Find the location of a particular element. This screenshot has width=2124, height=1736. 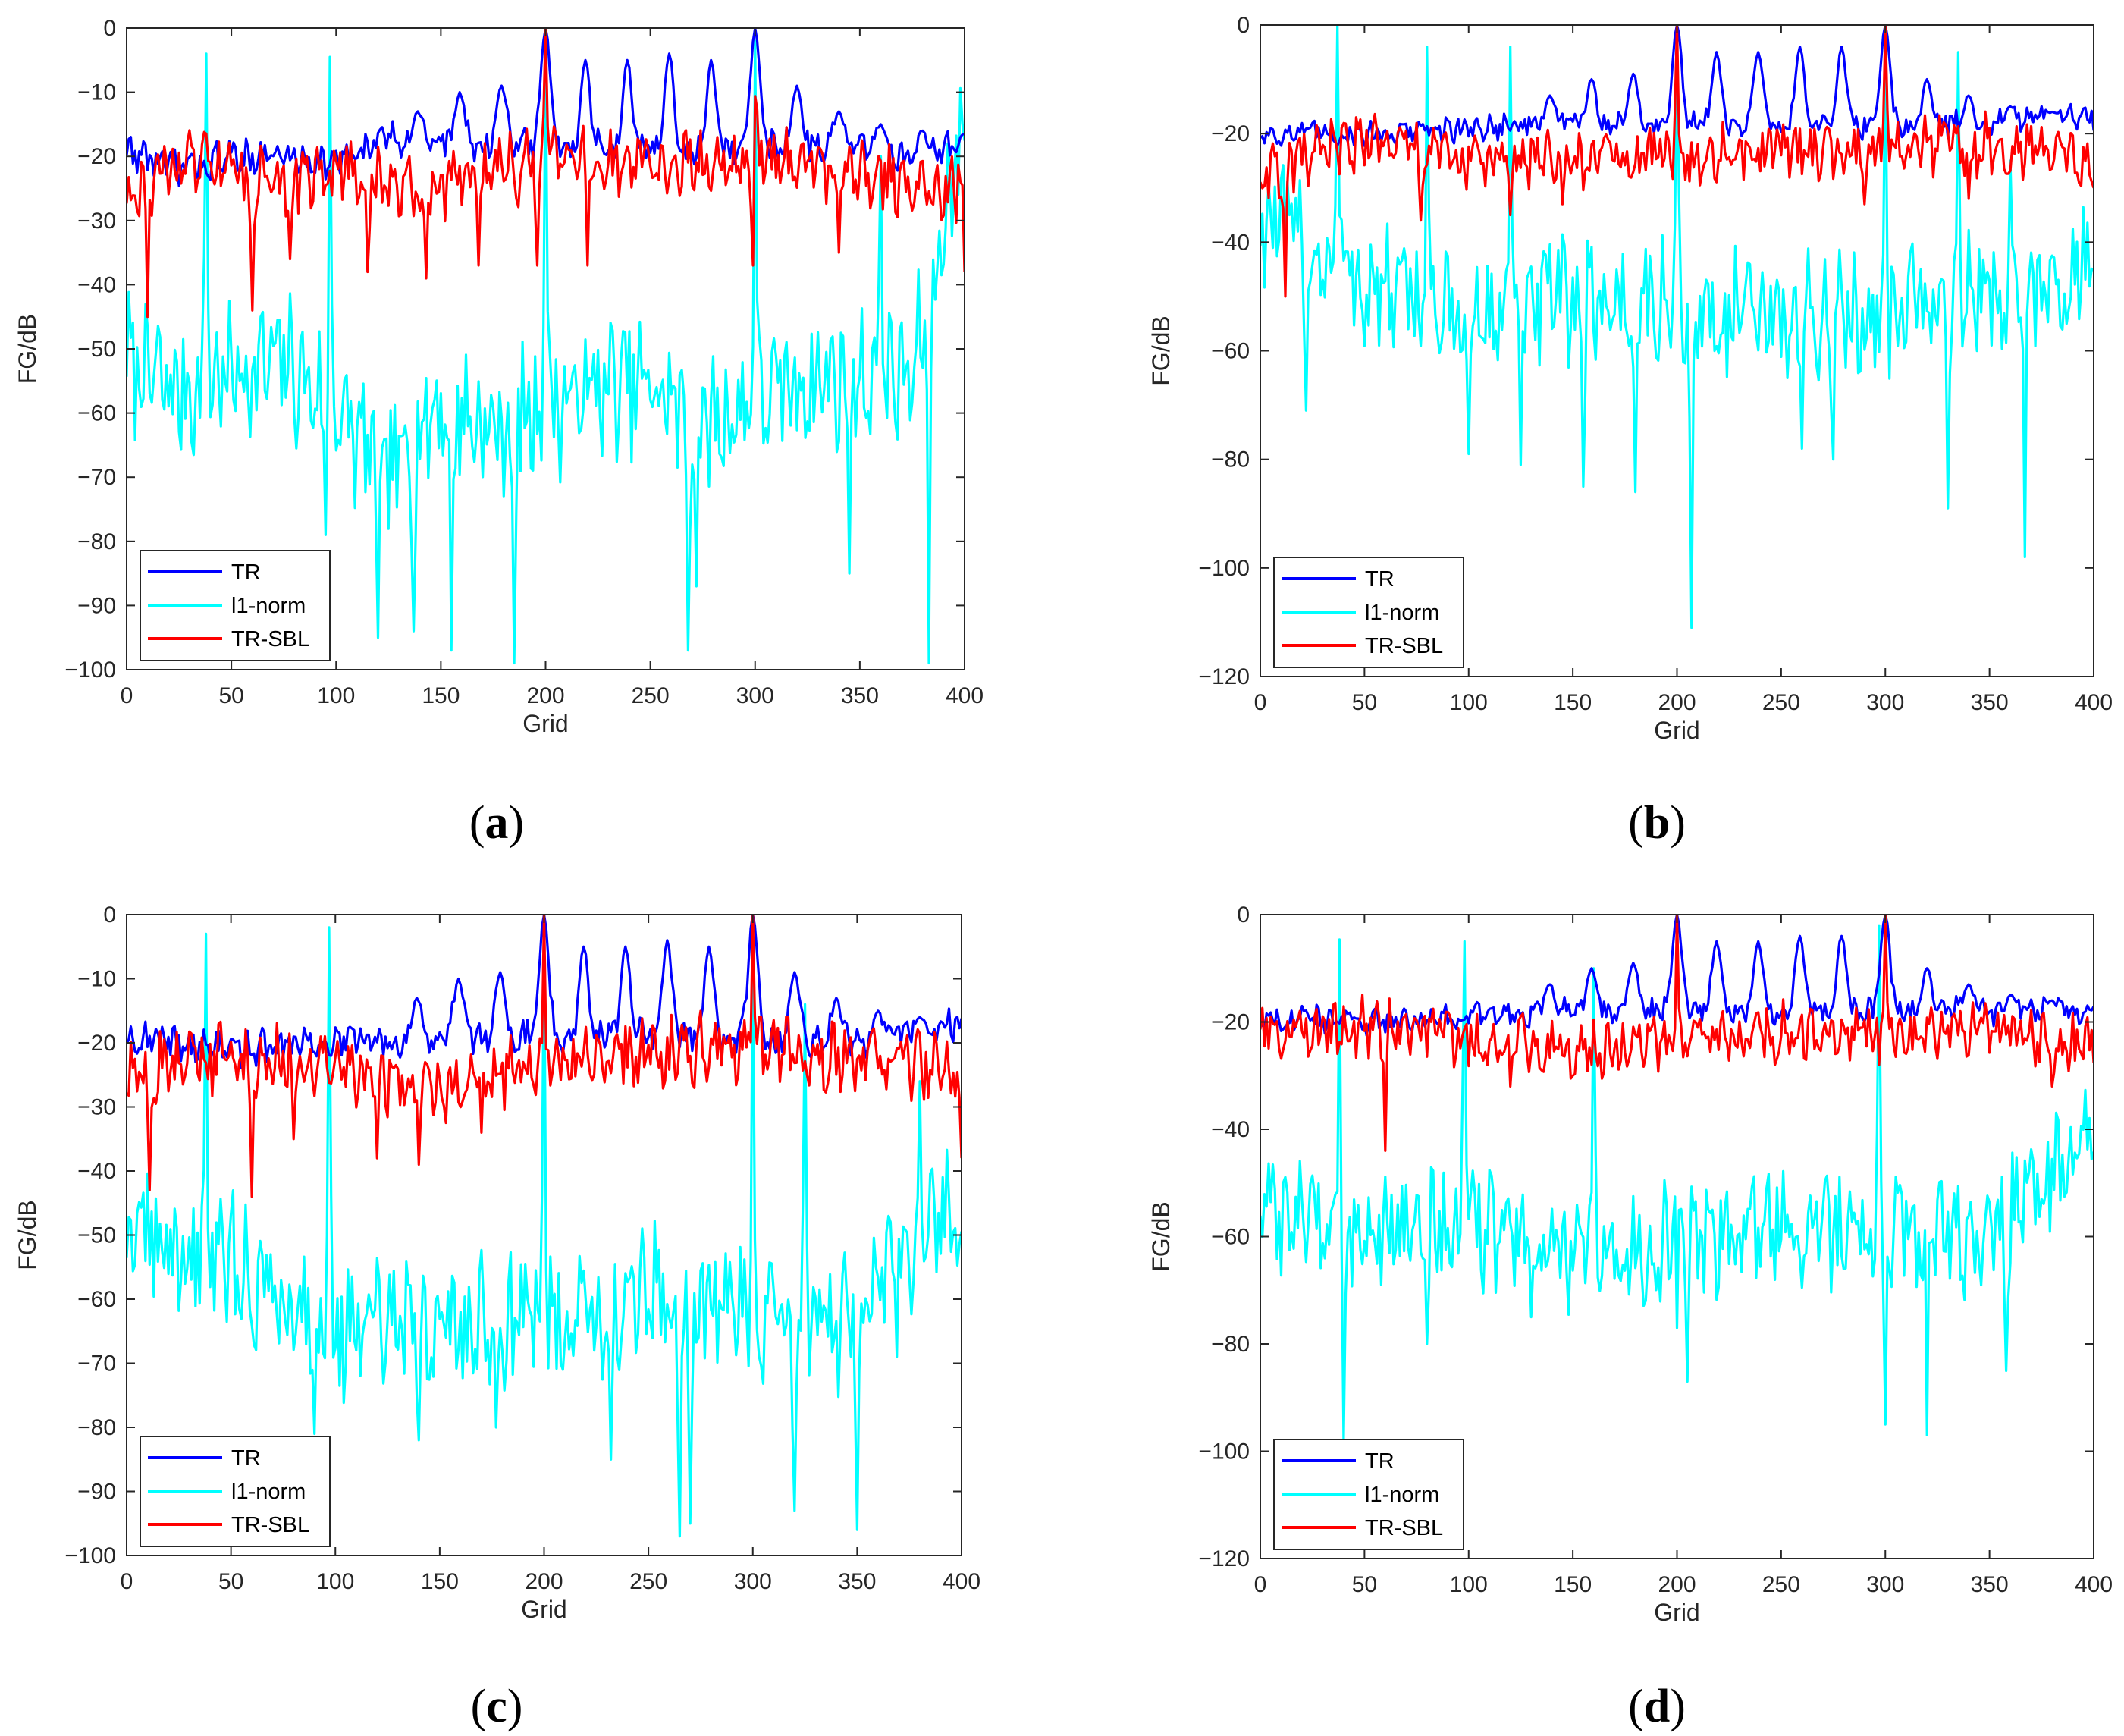

series-line-TR is located at coordinates (546, 107).